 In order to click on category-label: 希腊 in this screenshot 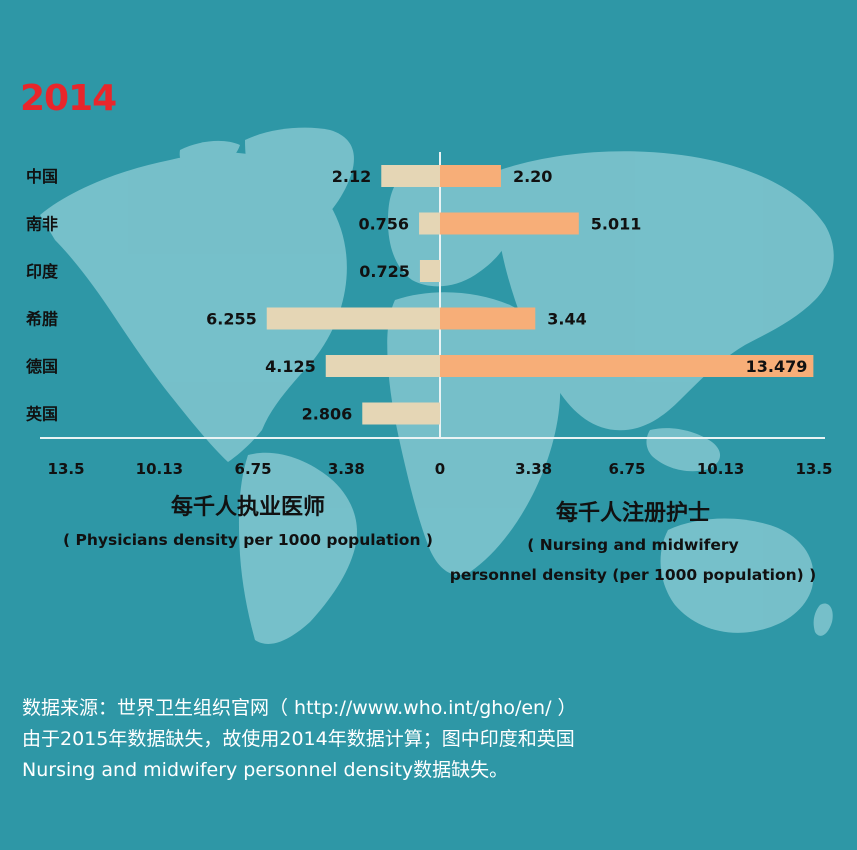, I will do `click(42, 319)`.